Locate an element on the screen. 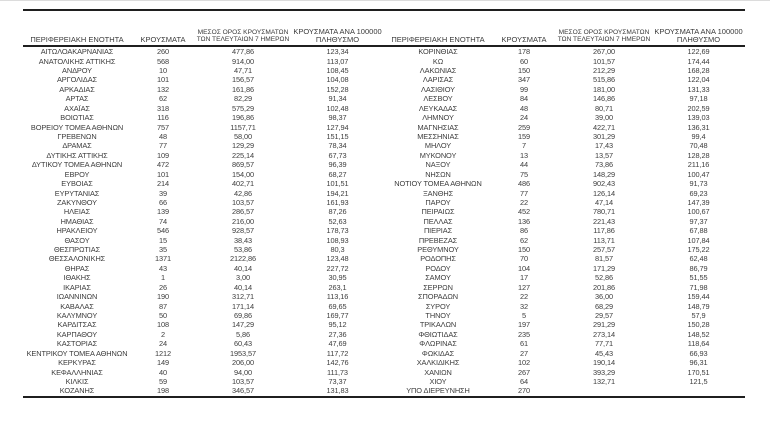 The image size is (770, 422). region-name-cell: ΣΠΟΡΑΔΩΝ is located at coordinates (438, 297).